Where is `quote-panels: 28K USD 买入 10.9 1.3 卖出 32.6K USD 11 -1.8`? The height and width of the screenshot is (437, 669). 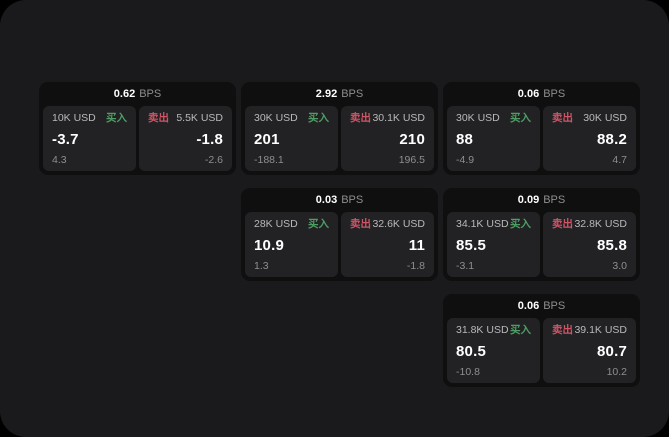 quote-panels: 28K USD 买入 10.9 1.3 卖出 32.6K USD 11 -1.8 is located at coordinates (339, 244).